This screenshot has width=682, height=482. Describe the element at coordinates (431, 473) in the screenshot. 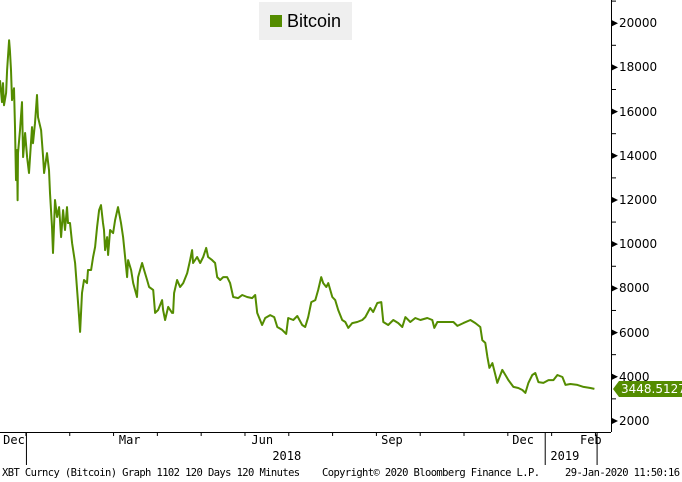

I see `footer-copyright: Copyright© 2020 Bloomberg Finance L.P.` at that location.